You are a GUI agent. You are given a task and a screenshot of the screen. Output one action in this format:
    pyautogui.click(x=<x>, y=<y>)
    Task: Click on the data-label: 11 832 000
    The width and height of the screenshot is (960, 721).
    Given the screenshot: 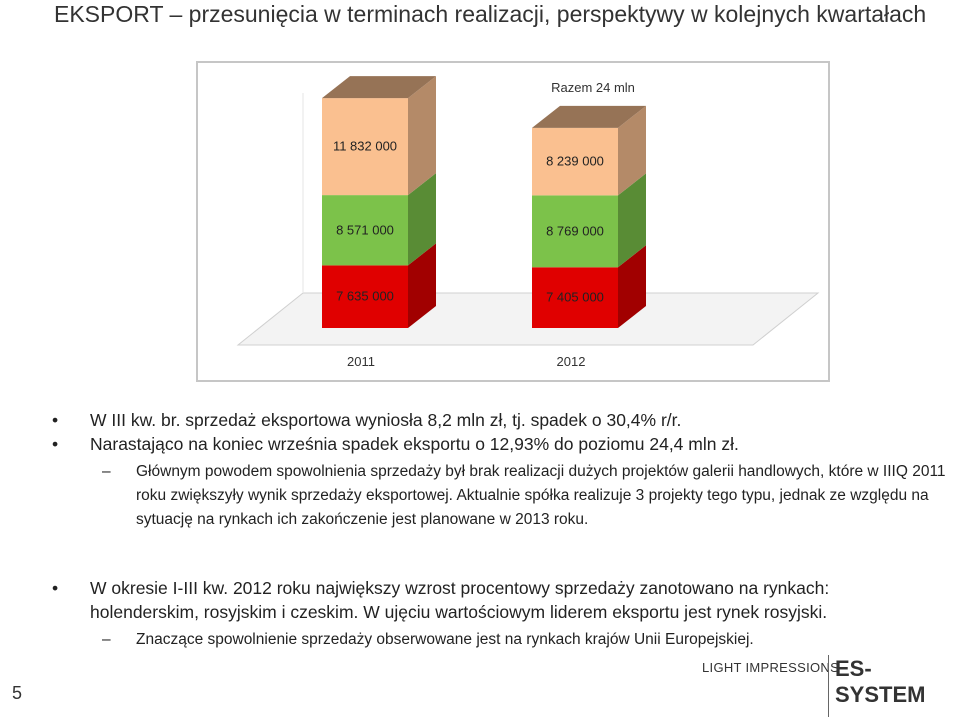 What is the action you would take?
    pyautogui.click(x=365, y=146)
    